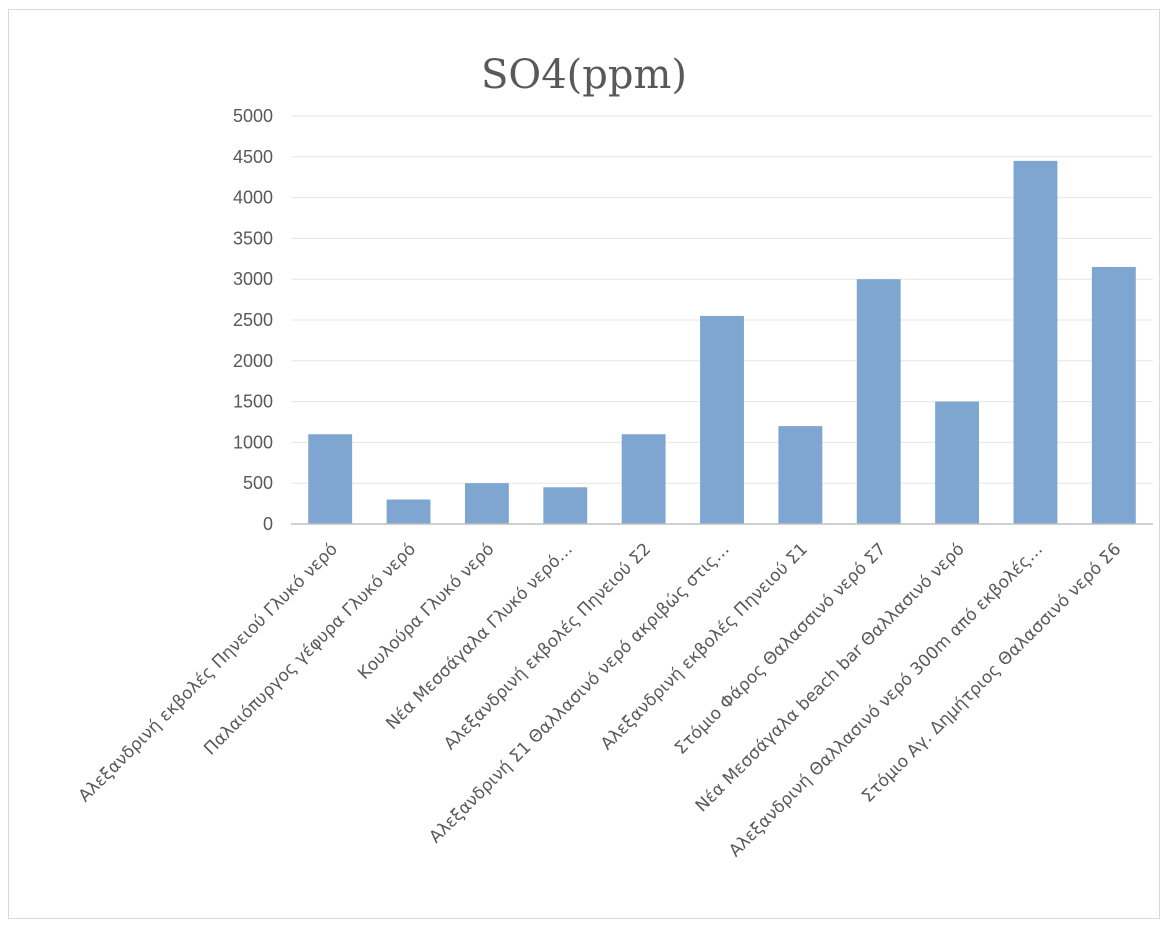 The height and width of the screenshot is (927, 1169). Describe the element at coordinates (253, 442) in the screenshot. I see `y-tick-label: 1000` at that location.